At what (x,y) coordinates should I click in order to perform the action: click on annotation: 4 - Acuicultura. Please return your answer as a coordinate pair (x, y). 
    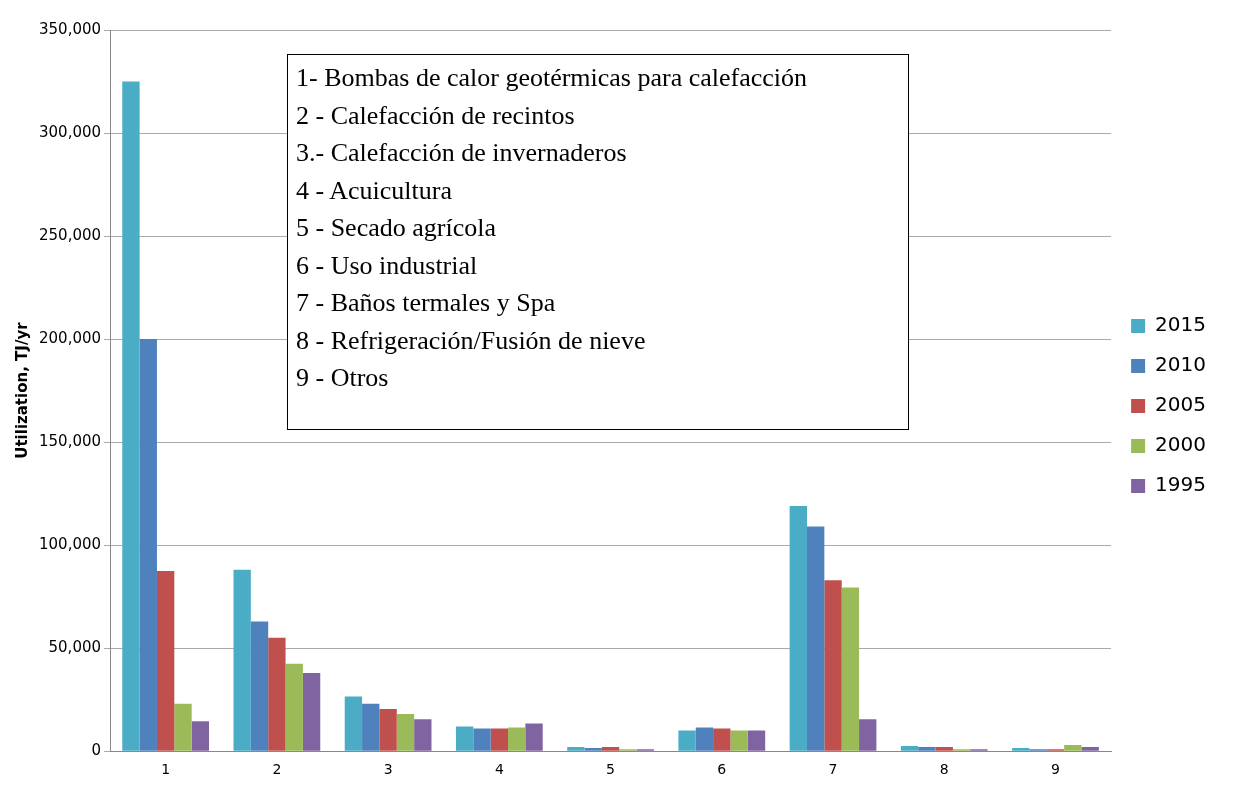
    Looking at the image, I should click on (374, 190).